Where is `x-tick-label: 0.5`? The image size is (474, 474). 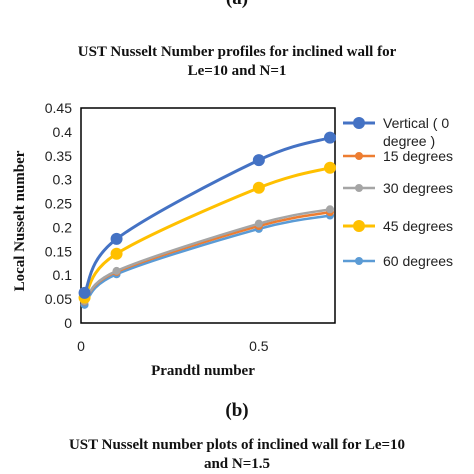
x-tick-label: 0.5 is located at coordinates (259, 346).